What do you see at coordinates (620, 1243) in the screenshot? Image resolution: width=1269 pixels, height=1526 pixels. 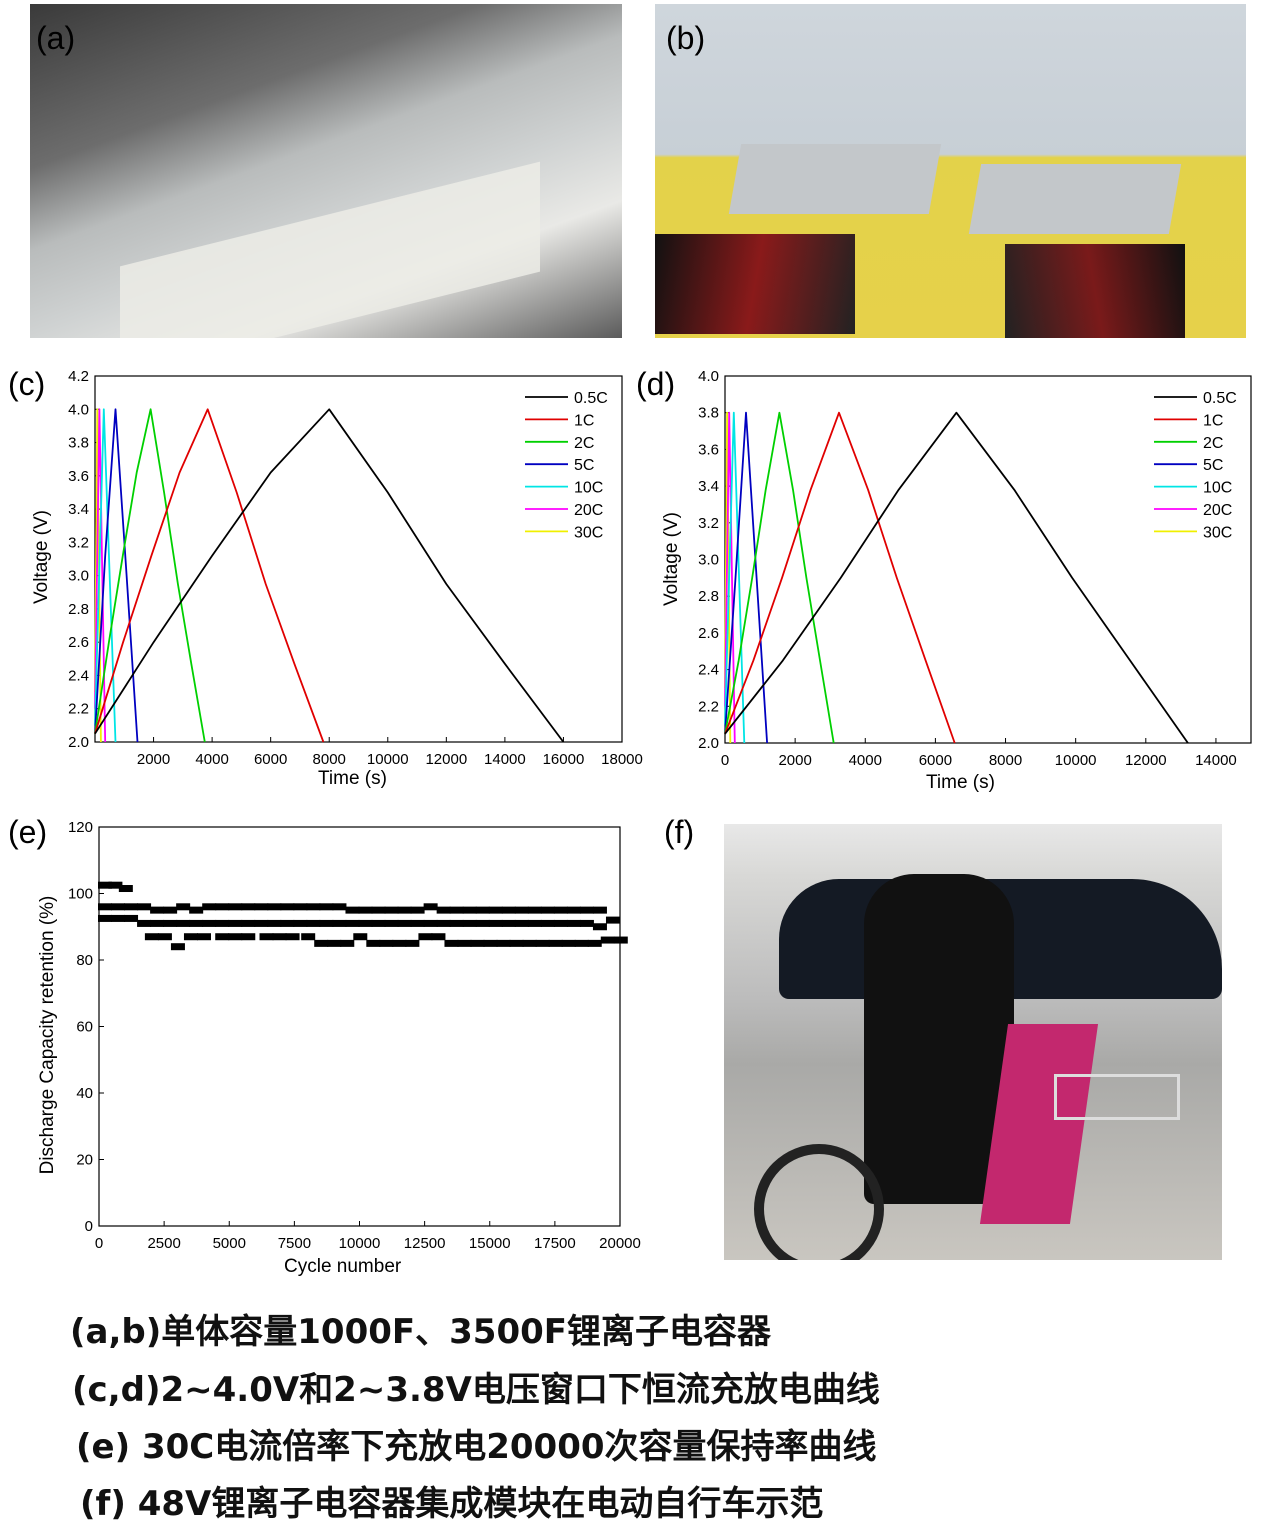 I see `x-tick-label: 20000` at bounding box center [620, 1243].